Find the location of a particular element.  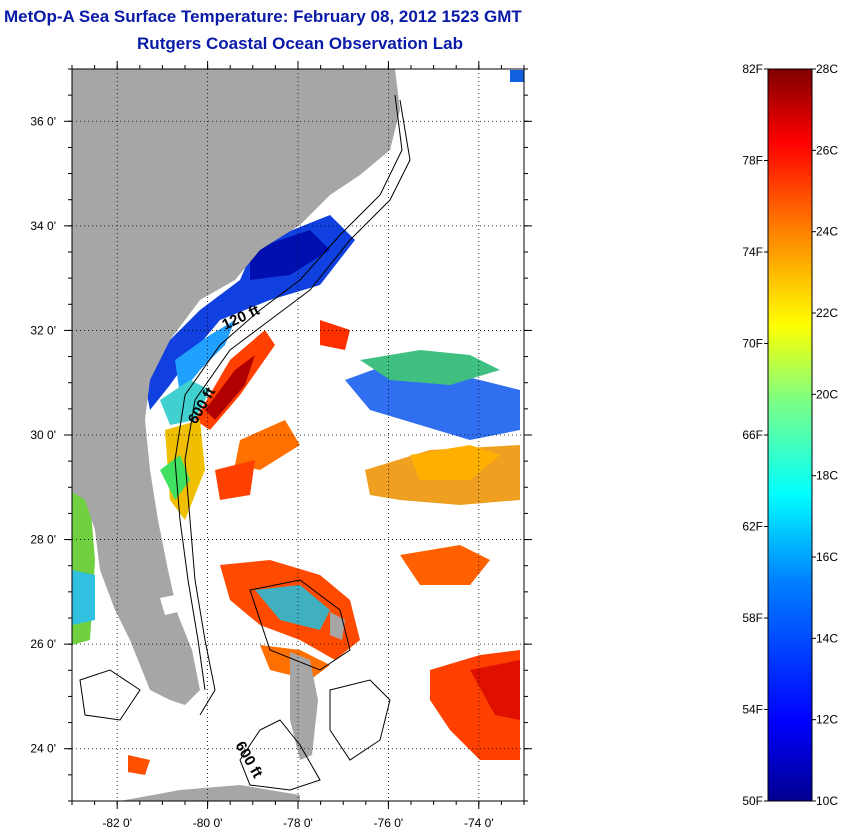

lon-tick-label: -76 0' is located at coordinates (389, 823).